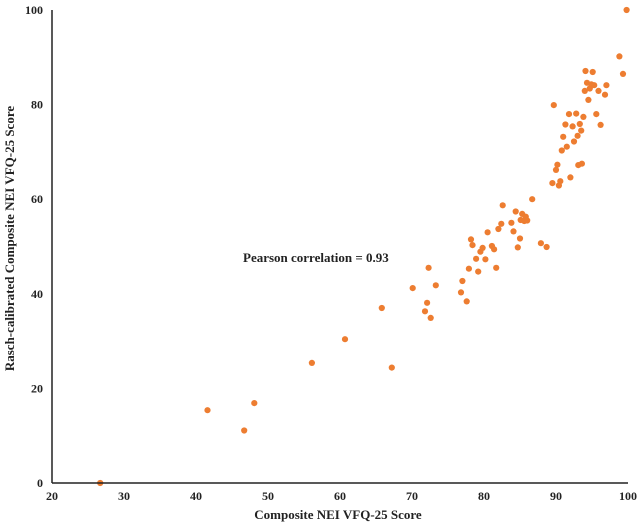 Image resolution: width=644 pixels, height=529 pixels. I want to click on x-tick-label: 20, so click(52, 496).